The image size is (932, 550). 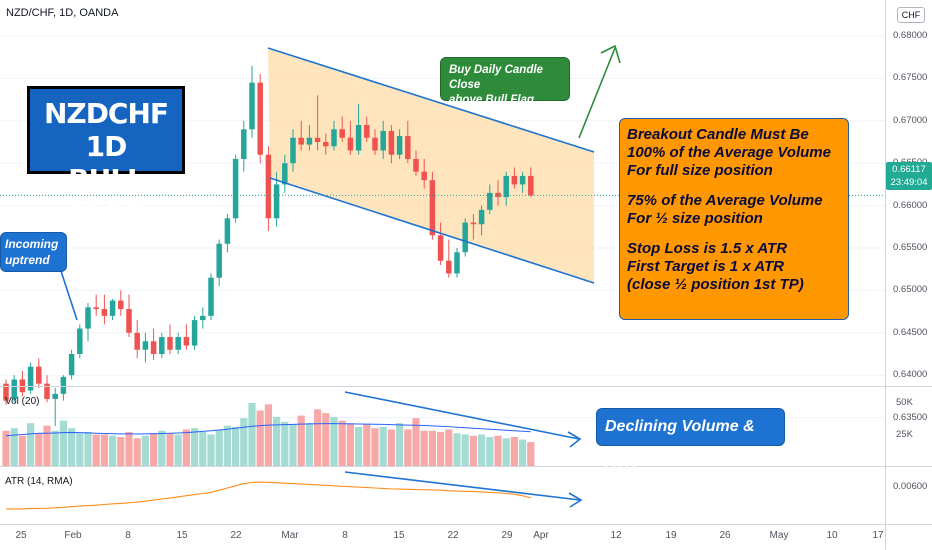 What do you see at coordinates (878, 535) in the screenshot?
I see `date-axis-label: 17` at bounding box center [878, 535].